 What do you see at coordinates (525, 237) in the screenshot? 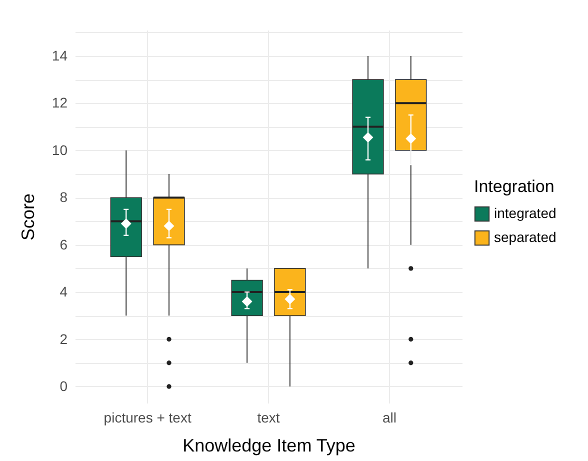
I see `legend-label: separated` at bounding box center [525, 237].